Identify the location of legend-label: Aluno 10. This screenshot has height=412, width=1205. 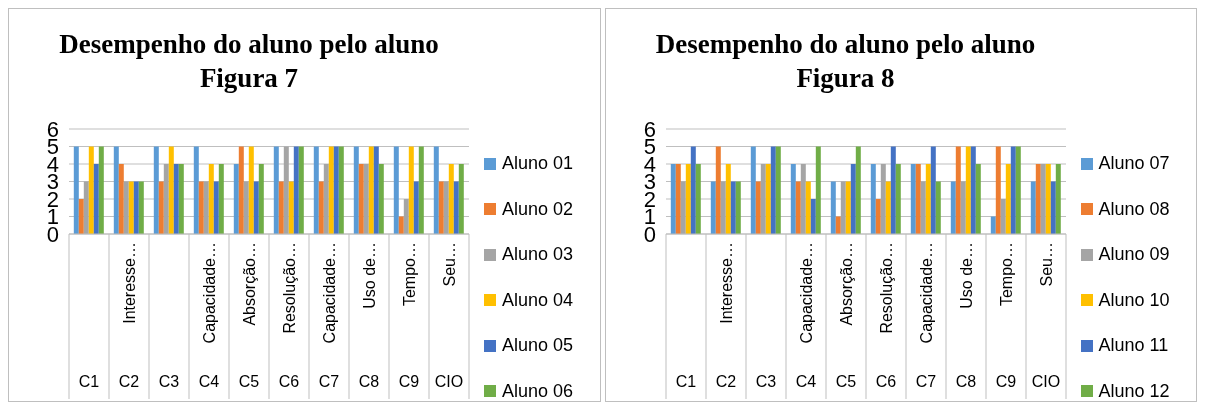
(1133, 300).